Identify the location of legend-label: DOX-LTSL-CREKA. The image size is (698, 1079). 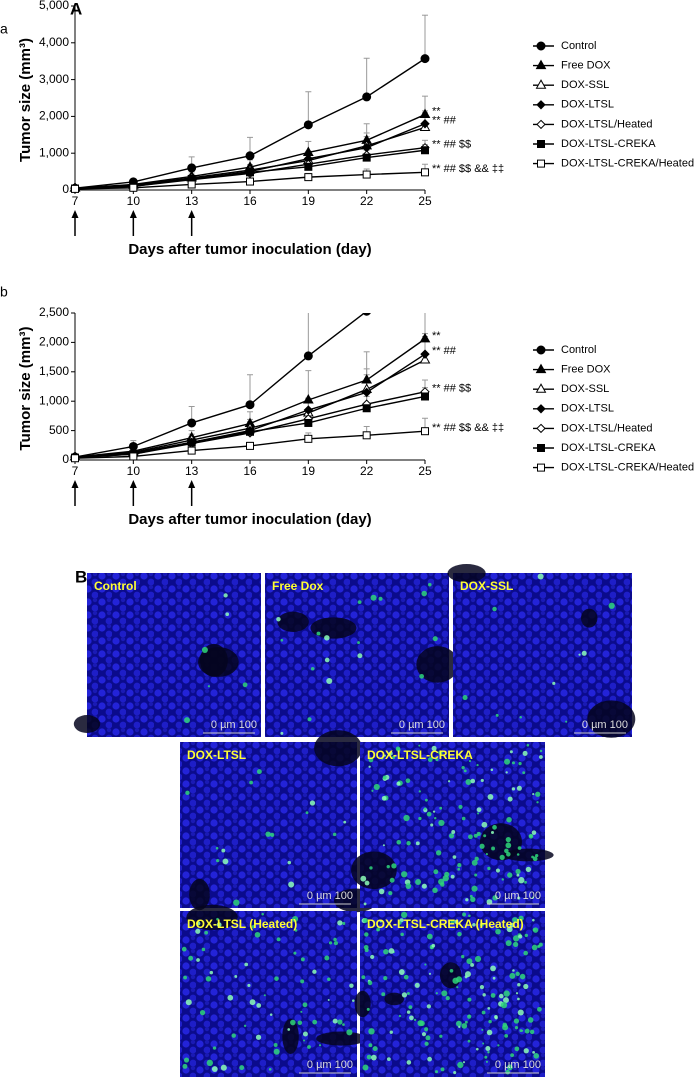
(608, 144).